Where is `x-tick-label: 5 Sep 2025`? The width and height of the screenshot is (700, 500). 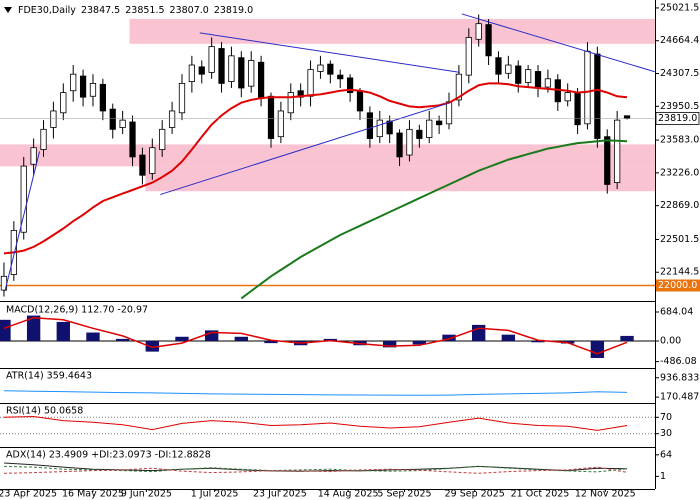 x-tick-label: 5 Sep 2025 is located at coordinates (404, 494).